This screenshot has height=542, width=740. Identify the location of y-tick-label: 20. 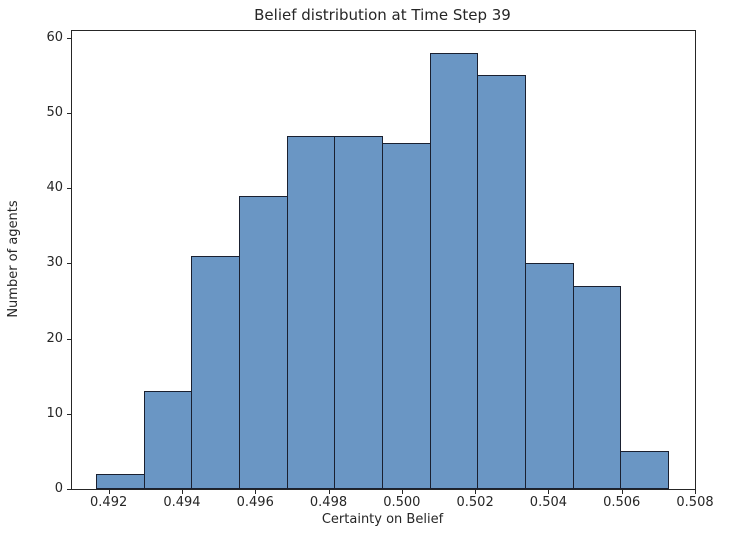
(54, 338).